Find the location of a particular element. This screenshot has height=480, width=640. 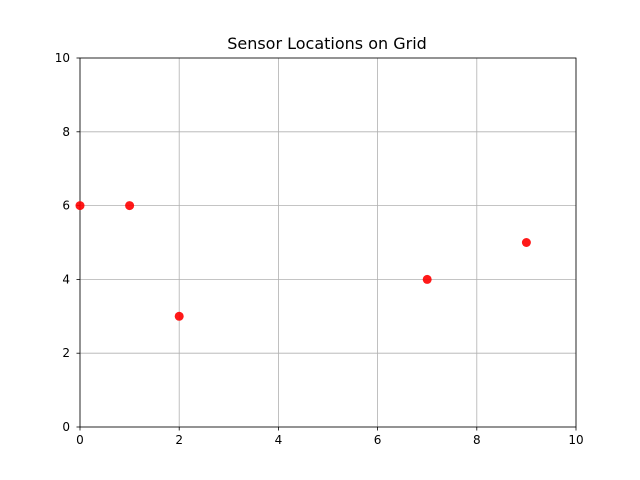

y-tick-label-5: 10 is located at coordinates (62, 58).